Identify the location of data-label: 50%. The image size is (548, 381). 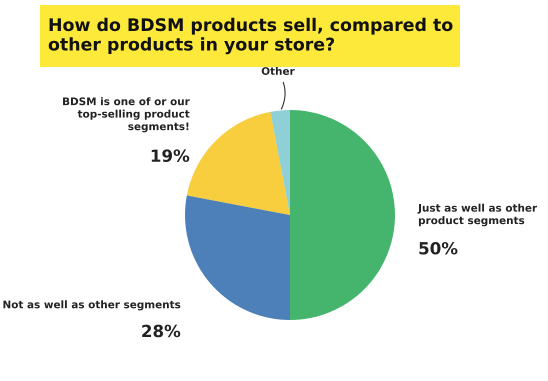
(438, 248).